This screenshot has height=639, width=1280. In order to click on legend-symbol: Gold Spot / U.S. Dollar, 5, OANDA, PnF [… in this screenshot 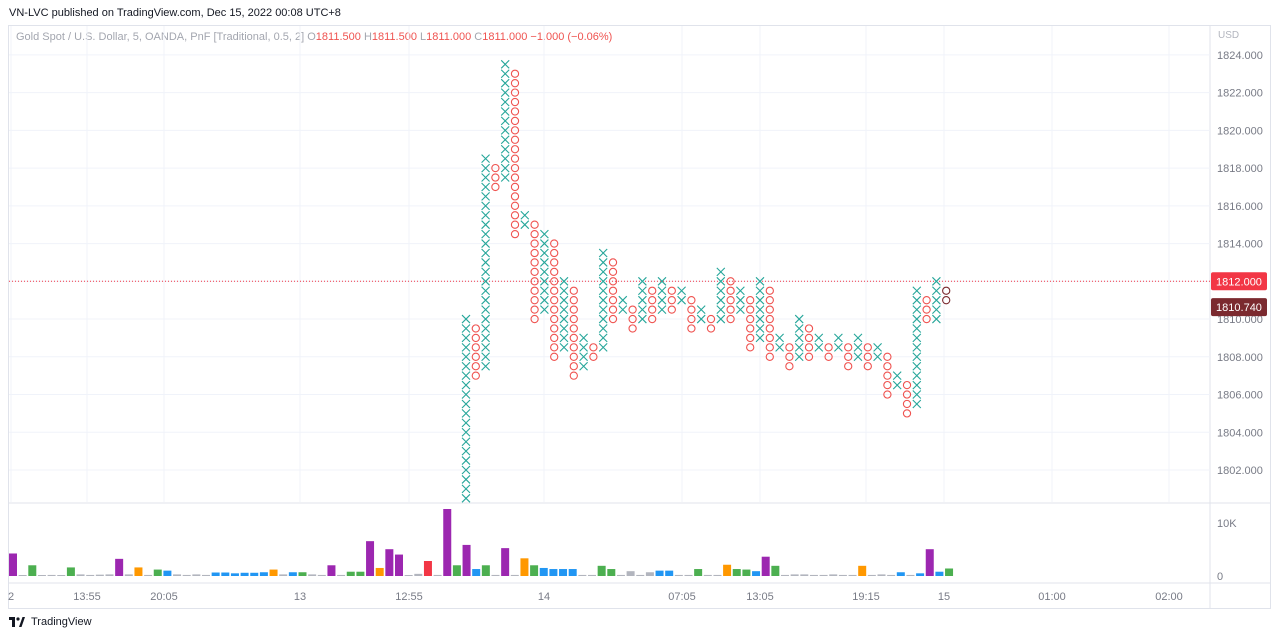, I will do `click(160, 37)`.